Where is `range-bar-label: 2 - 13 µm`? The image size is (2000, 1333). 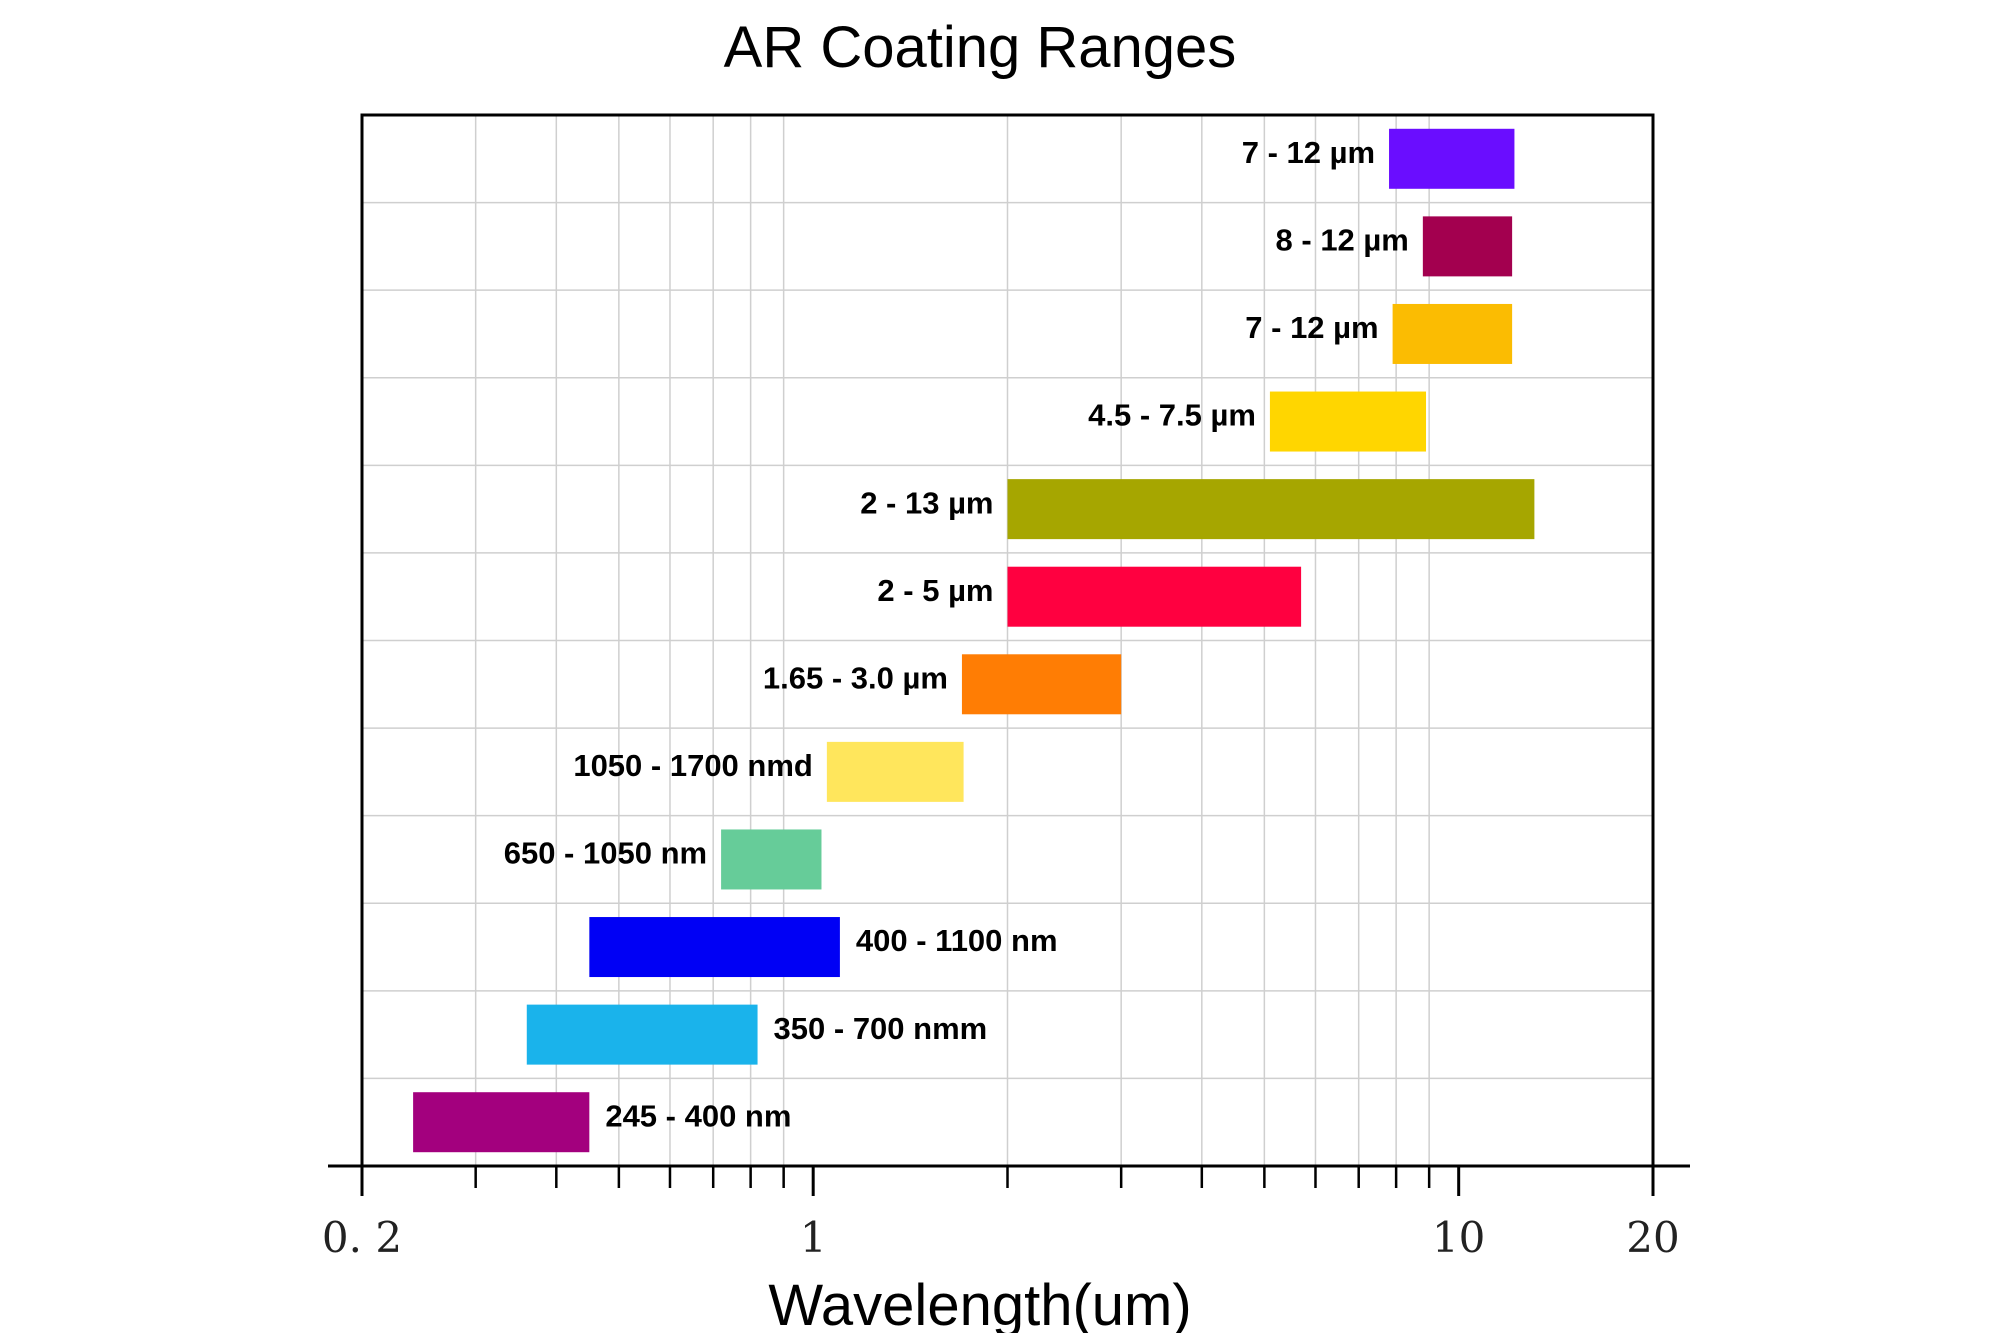
range-bar-label: 2 - 13 µm is located at coordinates (926, 502).